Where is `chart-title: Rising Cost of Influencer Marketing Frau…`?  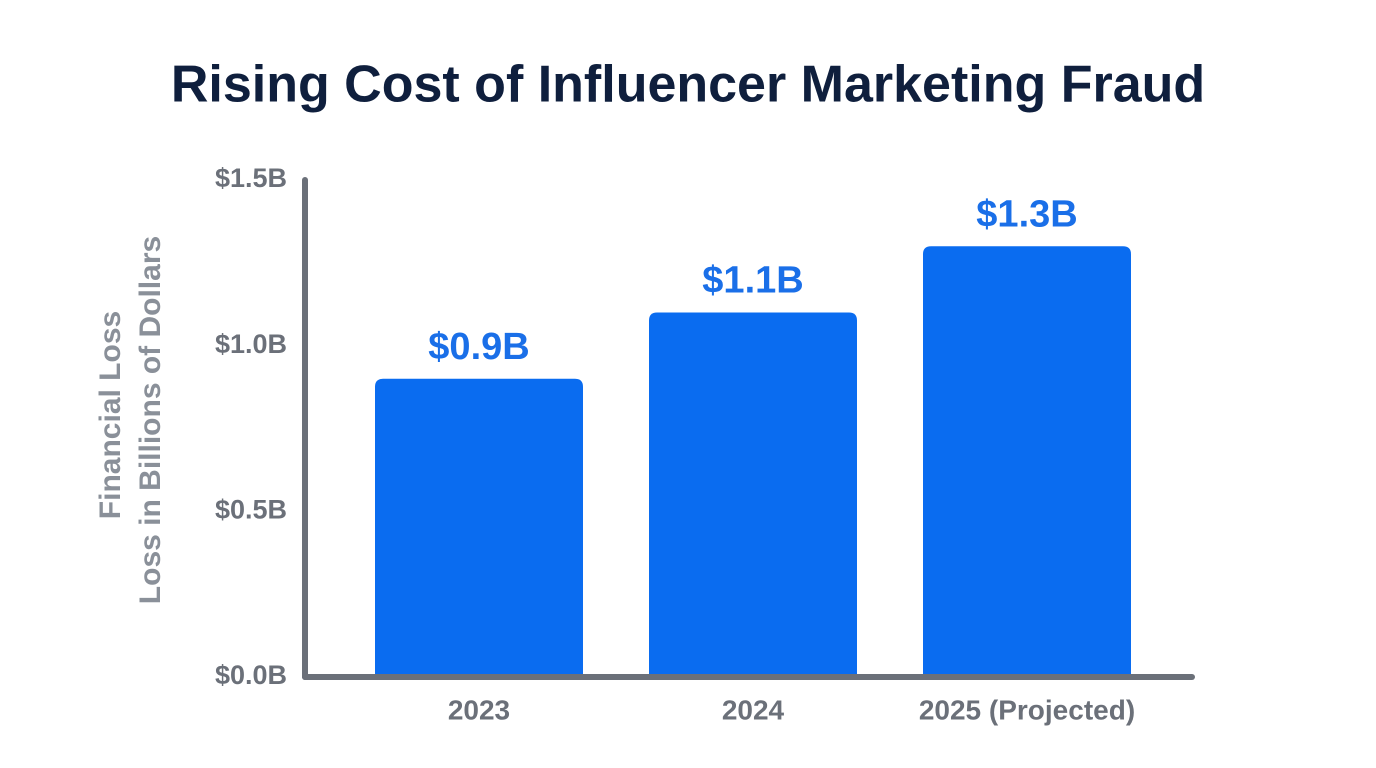 chart-title: Rising Cost of Influencer Marketing Frau… is located at coordinates (688, 85).